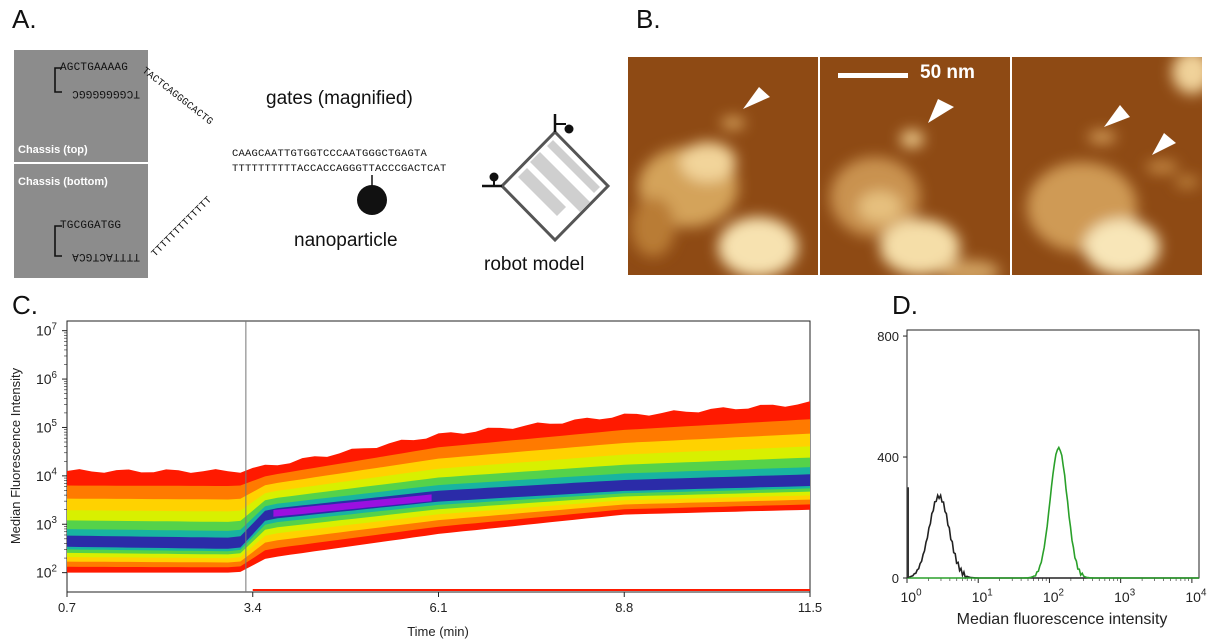 The height and width of the screenshot is (640, 1215). Describe the element at coordinates (94, 68) in the screenshot. I see `top-seq-upper: AGCTGAAAAG` at that location.